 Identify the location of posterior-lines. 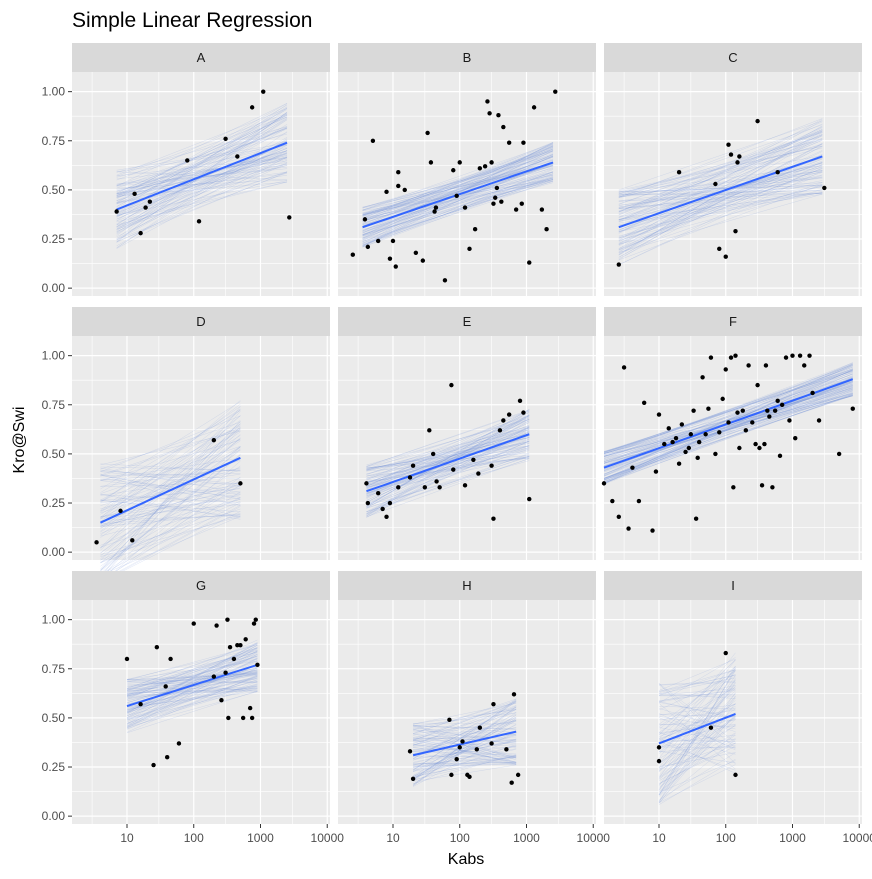
(464, 742).